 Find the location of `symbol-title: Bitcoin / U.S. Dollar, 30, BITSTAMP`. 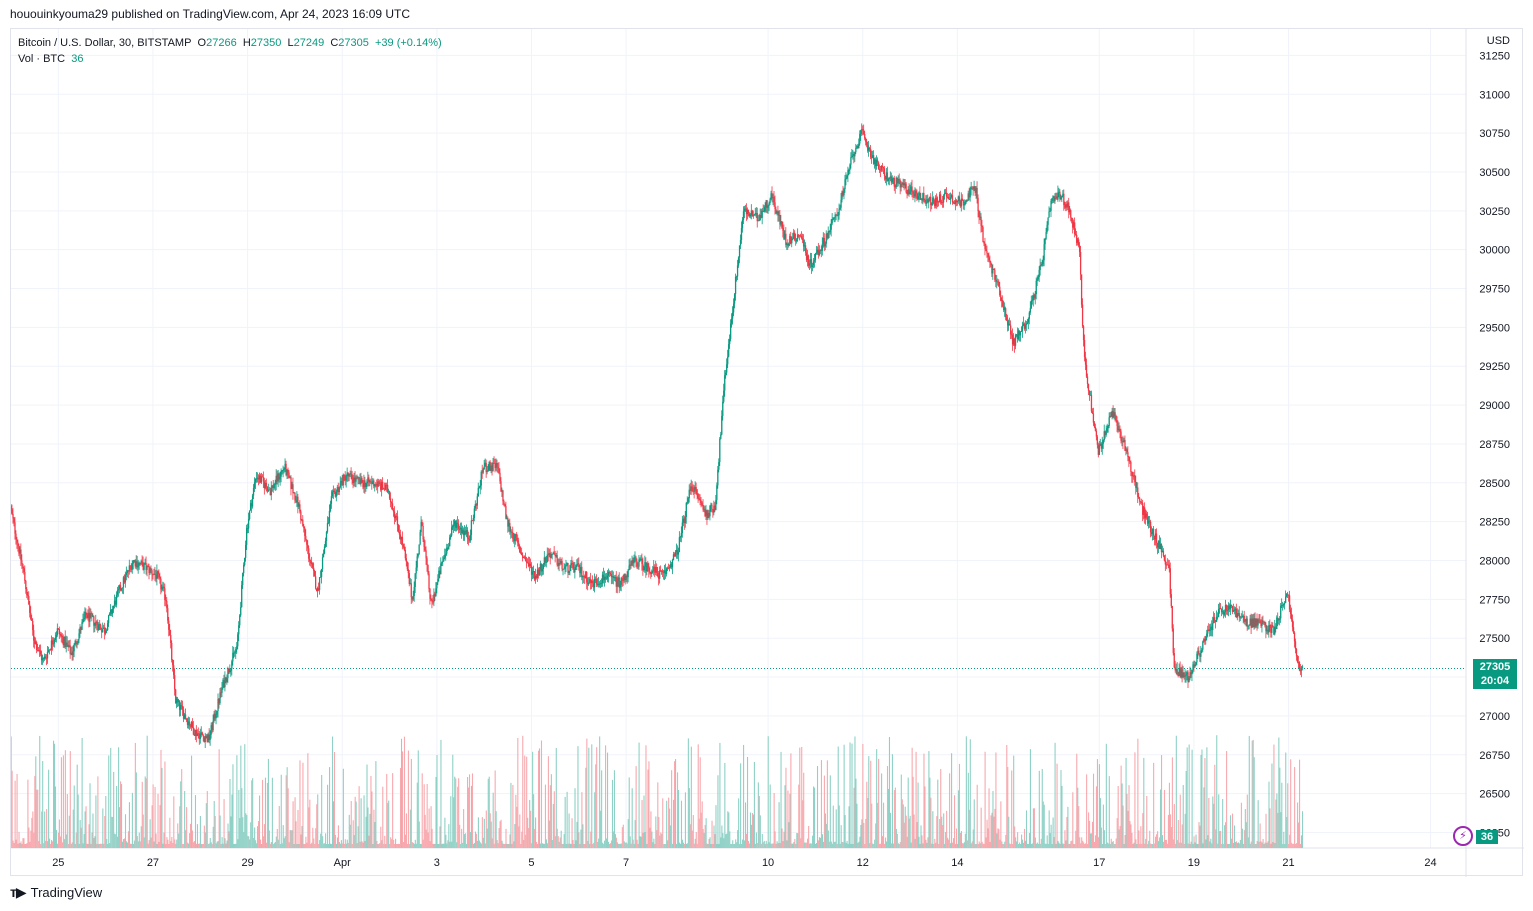

symbol-title: Bitcoin / U.S. Dollar, 30, BITSTAMP is located at coordinates (105, 43).